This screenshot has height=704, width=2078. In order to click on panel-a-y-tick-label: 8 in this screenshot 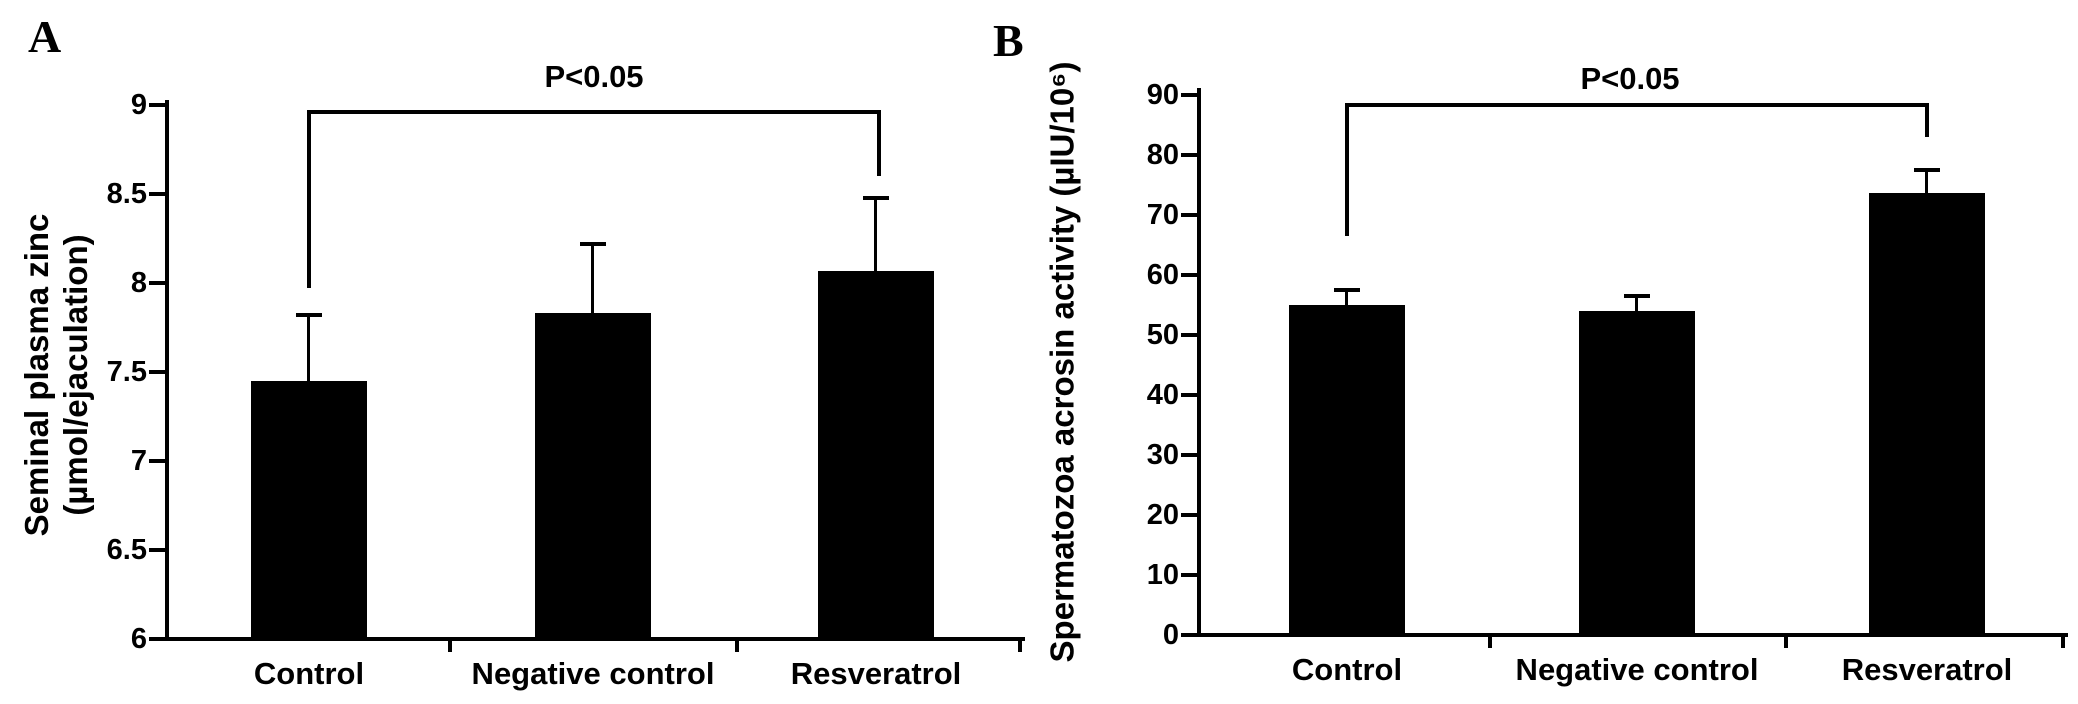, I will do `click(138, 283)`.